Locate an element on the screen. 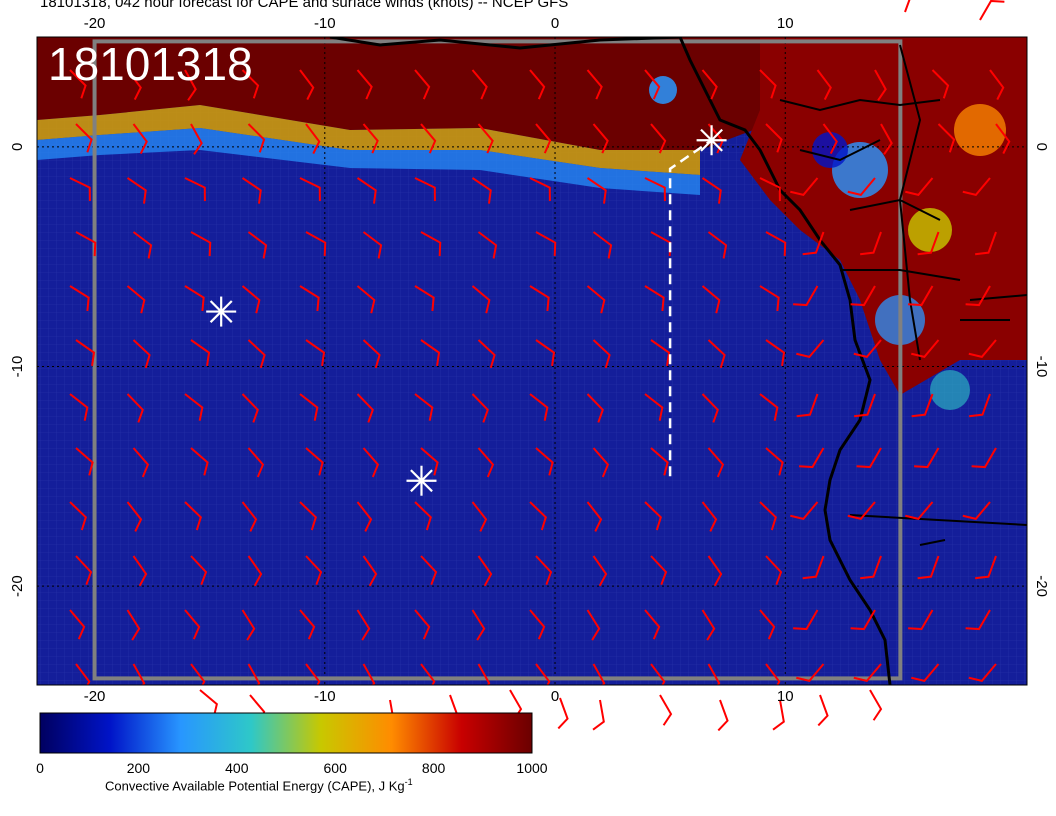 This screenshot has height=816, width=1056. lat-tick-left: 0 is located at coordinates (17, 147).